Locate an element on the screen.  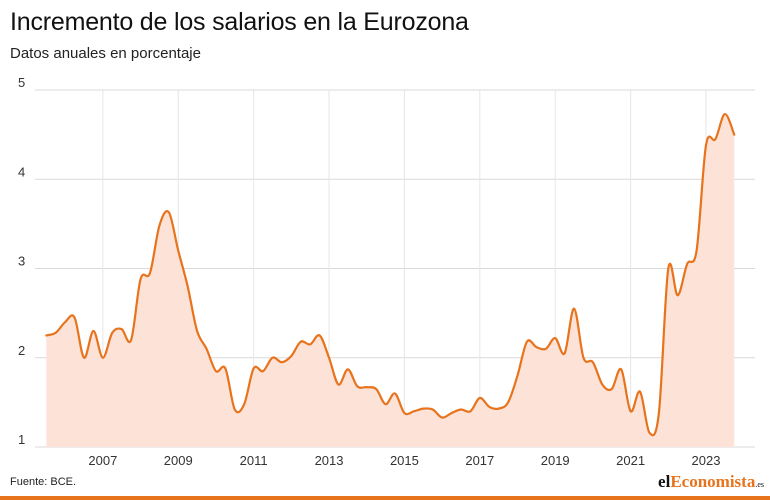
y-tick-label: 1 is located at coordinates (21, 439).